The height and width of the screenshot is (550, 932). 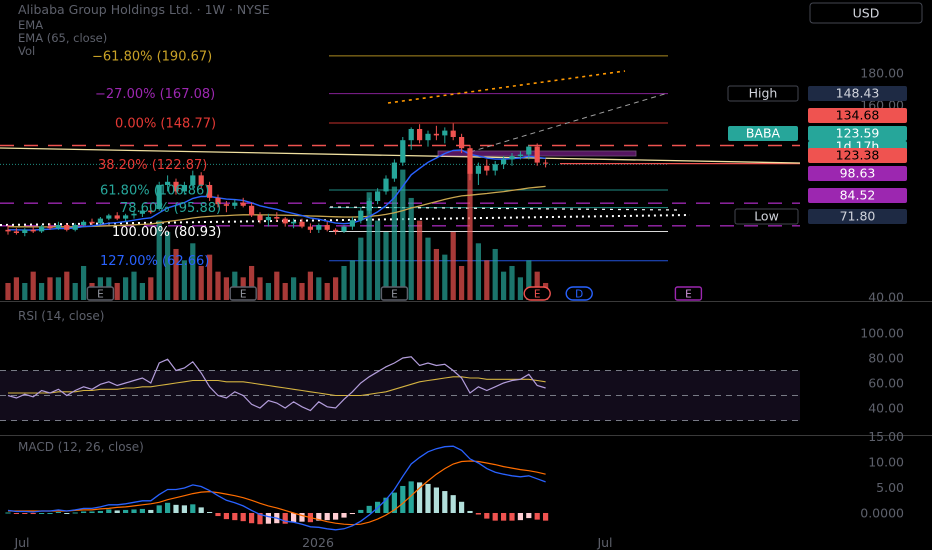 I want to click on badge-symbol-label-text: BABA, so click(x=763, y=133).